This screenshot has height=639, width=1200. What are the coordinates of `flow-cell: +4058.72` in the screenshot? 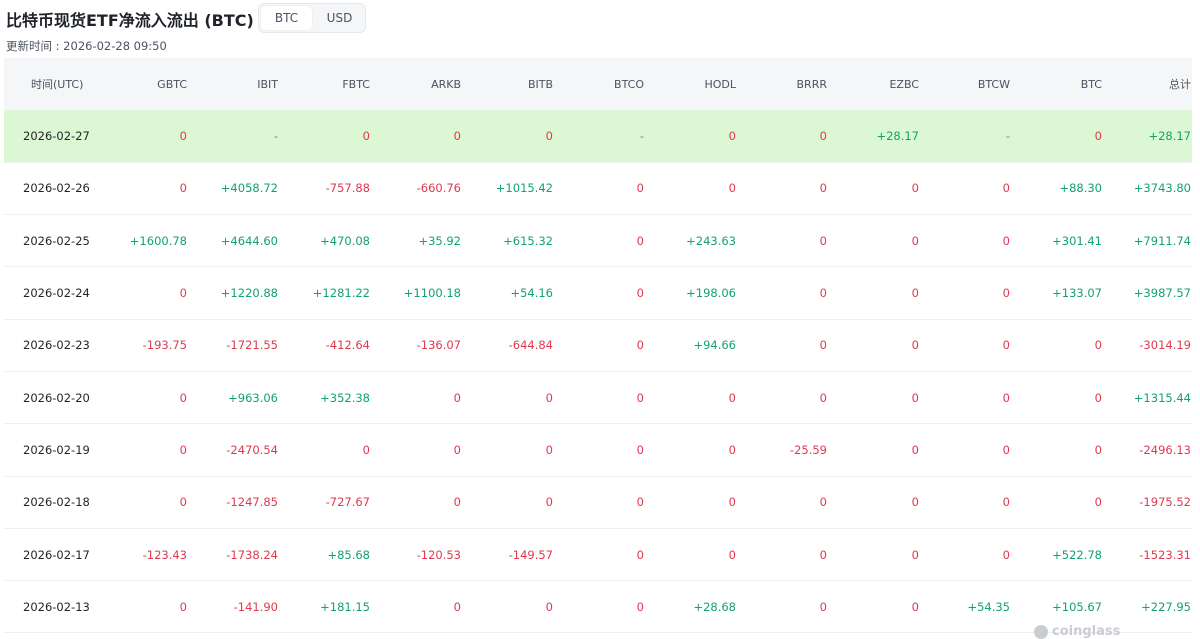 It's located at (249, 188).